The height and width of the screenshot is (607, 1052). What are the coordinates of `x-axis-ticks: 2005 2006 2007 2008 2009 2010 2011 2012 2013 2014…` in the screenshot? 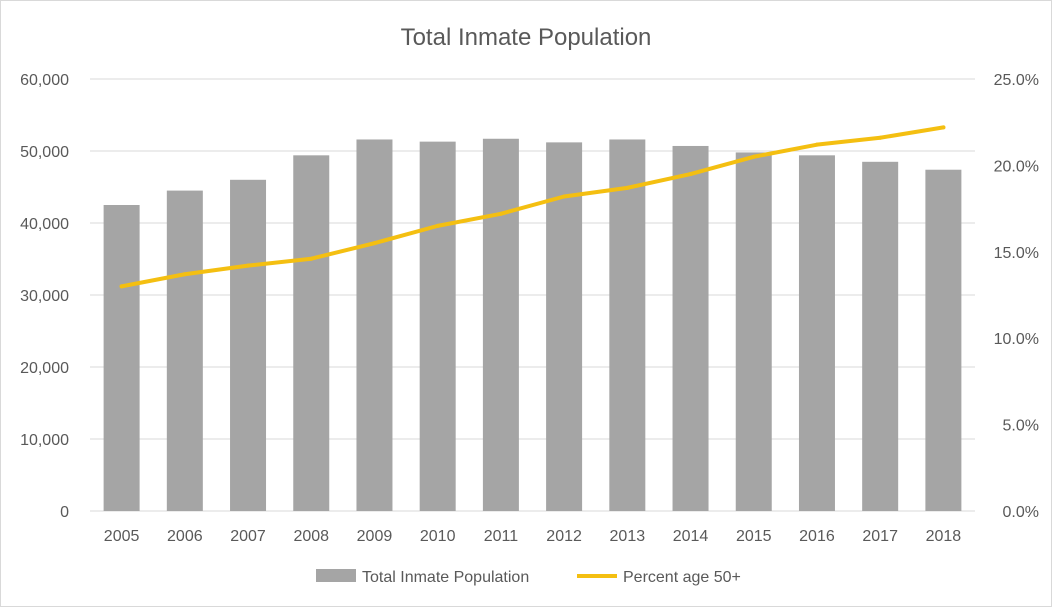 It's located at (532, 536).